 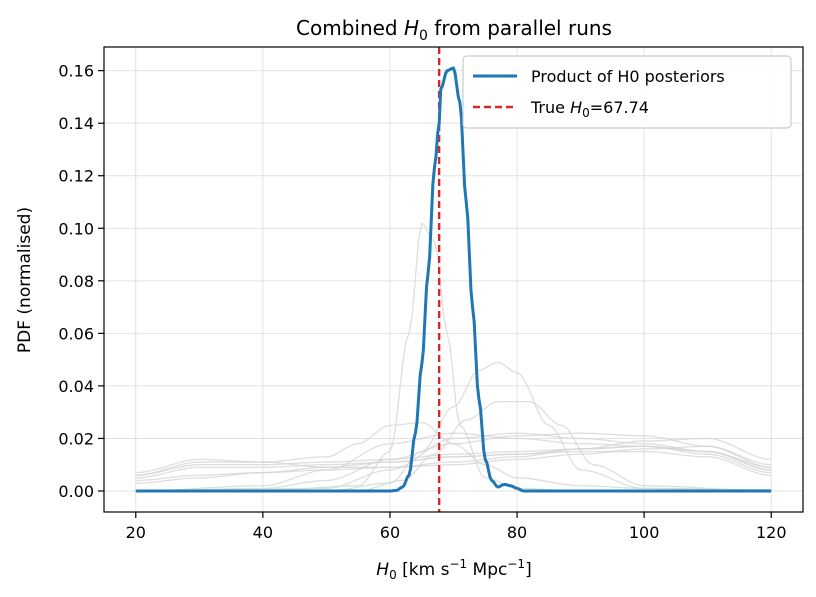 What do you see at coordinates (550, 107) in the screenshot?
I see `legend-truth-pre: True` at bounding box center [550, 107].